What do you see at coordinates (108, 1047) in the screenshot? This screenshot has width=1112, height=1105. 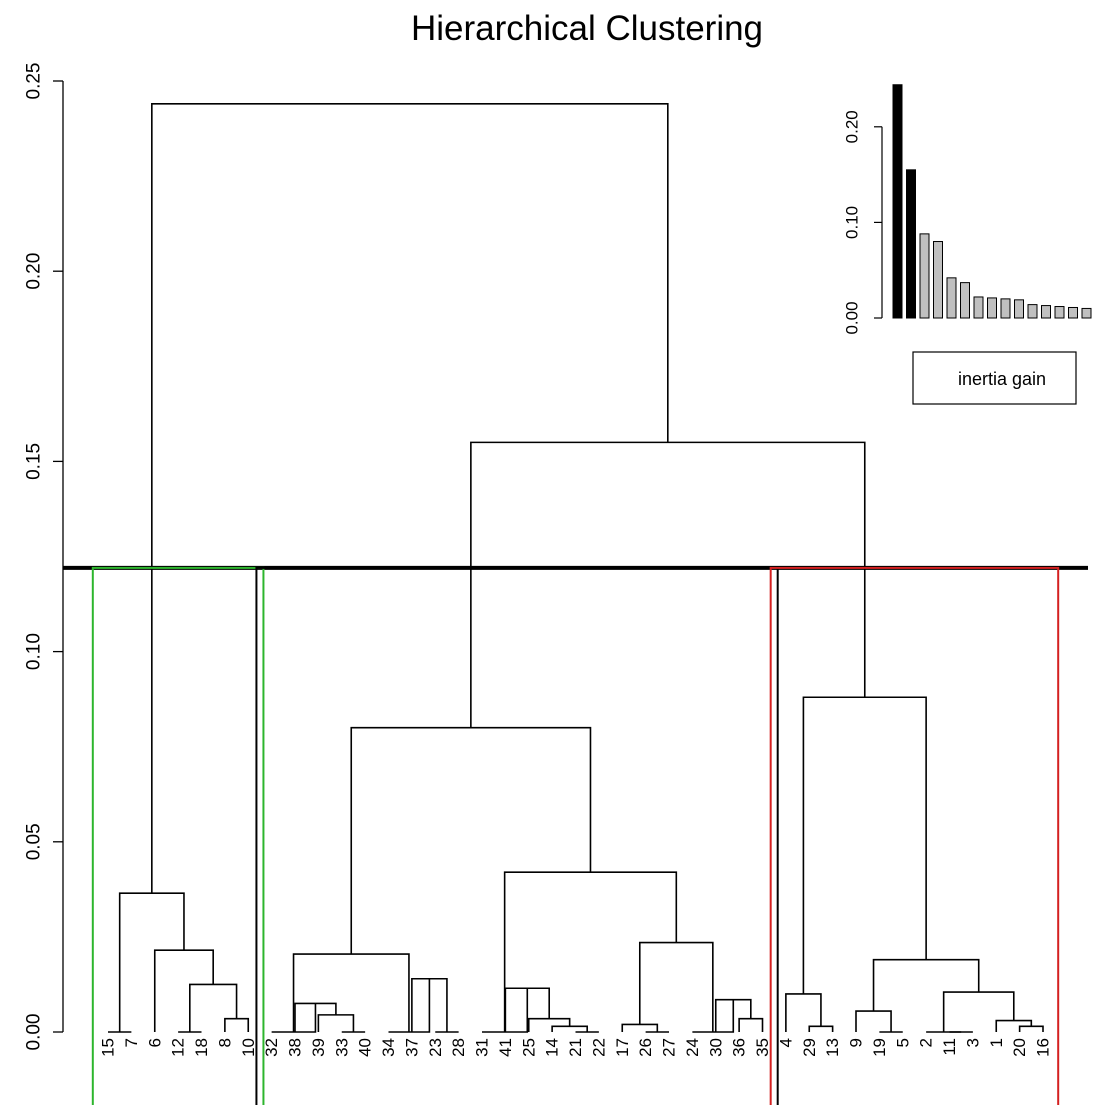 I see `leaf-label: 15` at bounding box center [108, 1047].